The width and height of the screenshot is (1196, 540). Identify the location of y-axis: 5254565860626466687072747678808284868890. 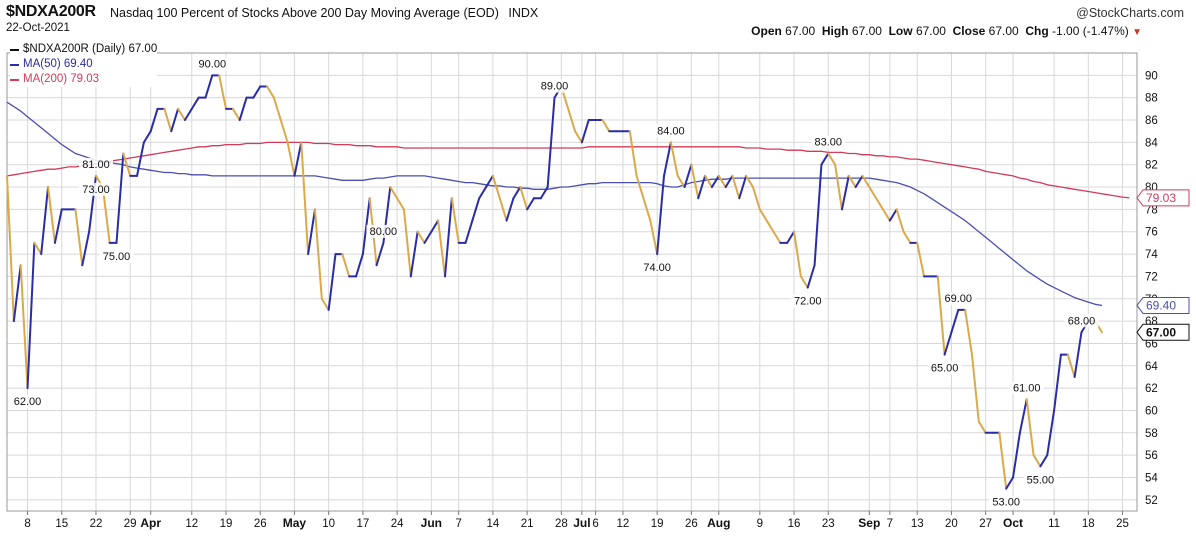
(1151, 288).